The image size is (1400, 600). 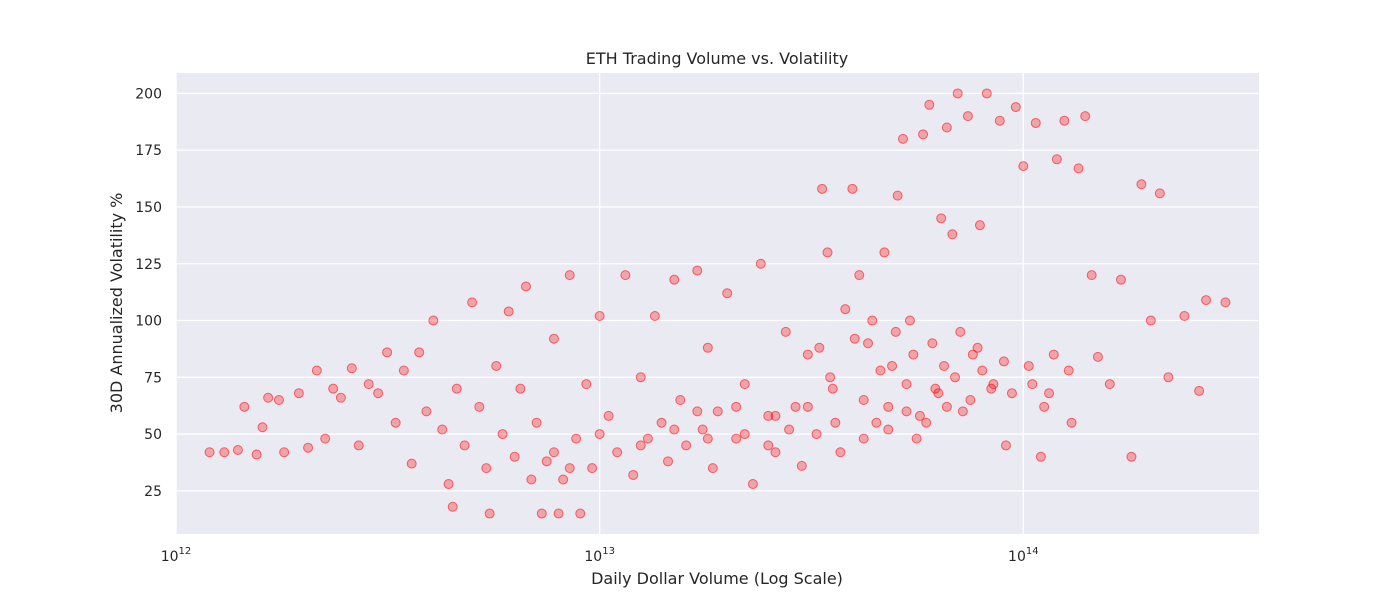 What do you see at coordinates (176, 555) in the screenshot?
I see `x-tick-label: 1012` at bounding box center [176, 555].